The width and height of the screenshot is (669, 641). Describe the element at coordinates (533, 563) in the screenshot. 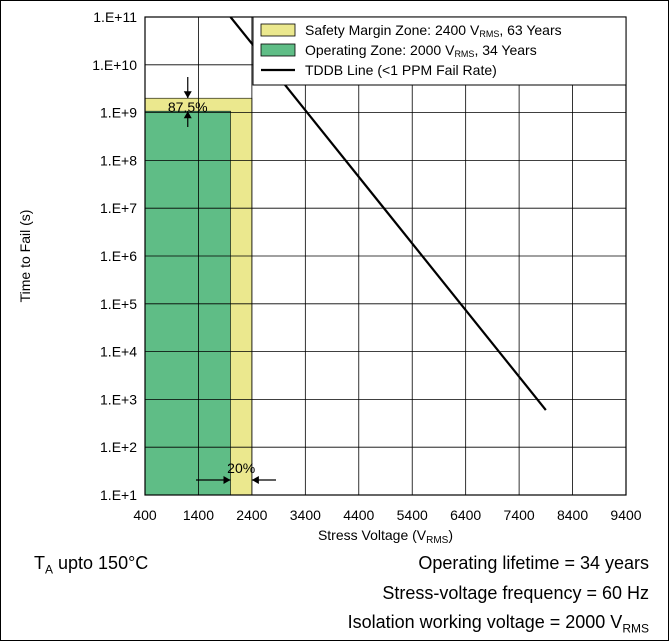

I see `lifetime-note: Operating lifetime = 34 years` at that location.